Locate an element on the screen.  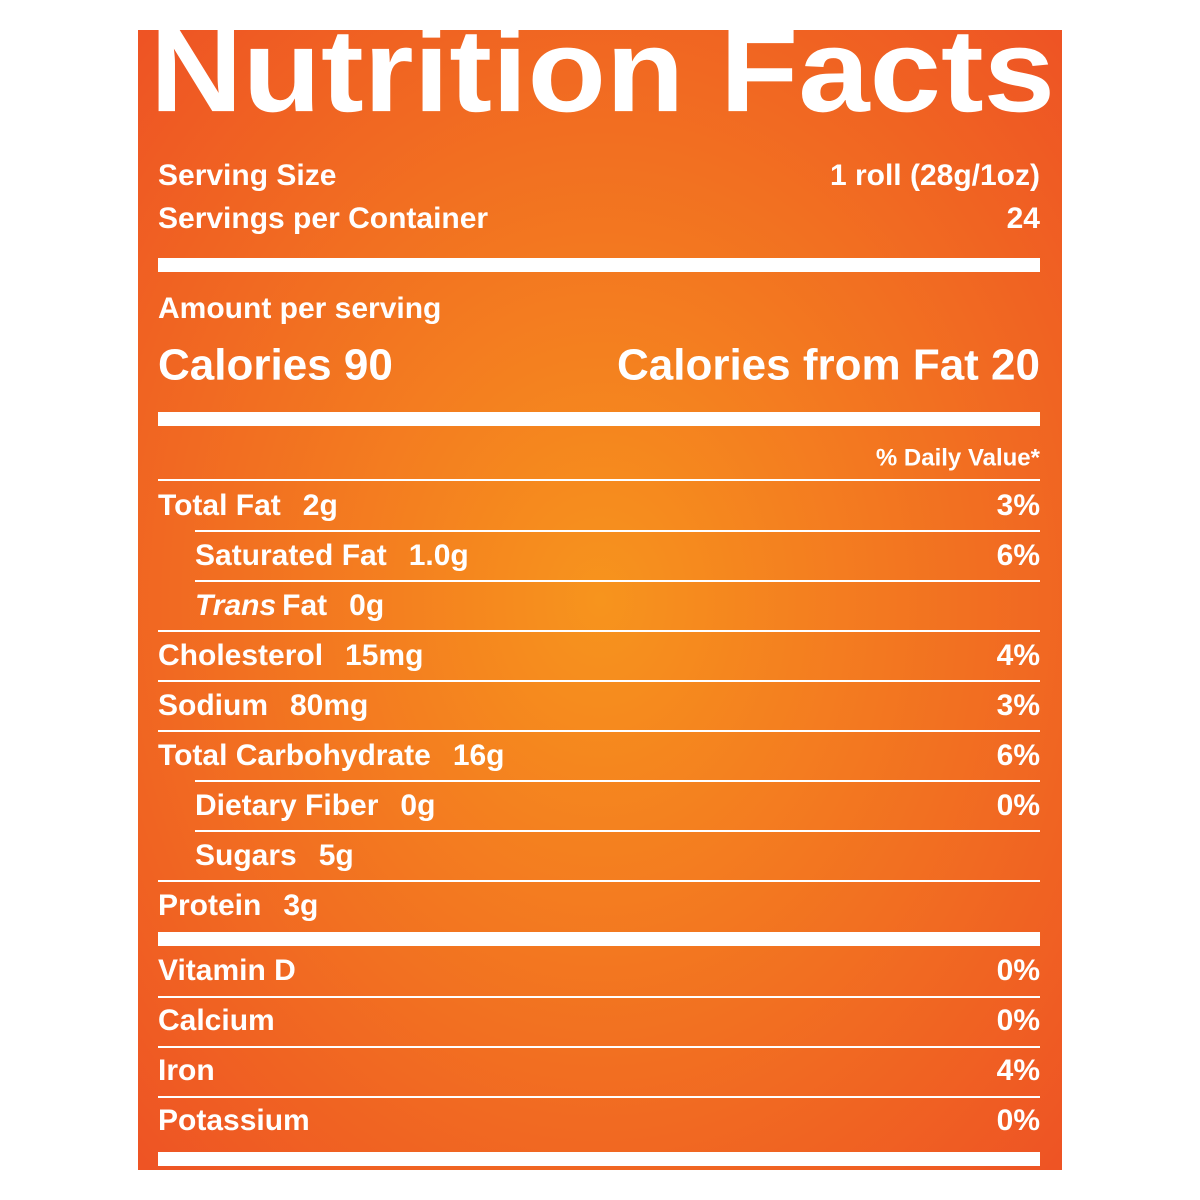
nutrient-label: Sugars 5g is located at coordinates (274, 855).